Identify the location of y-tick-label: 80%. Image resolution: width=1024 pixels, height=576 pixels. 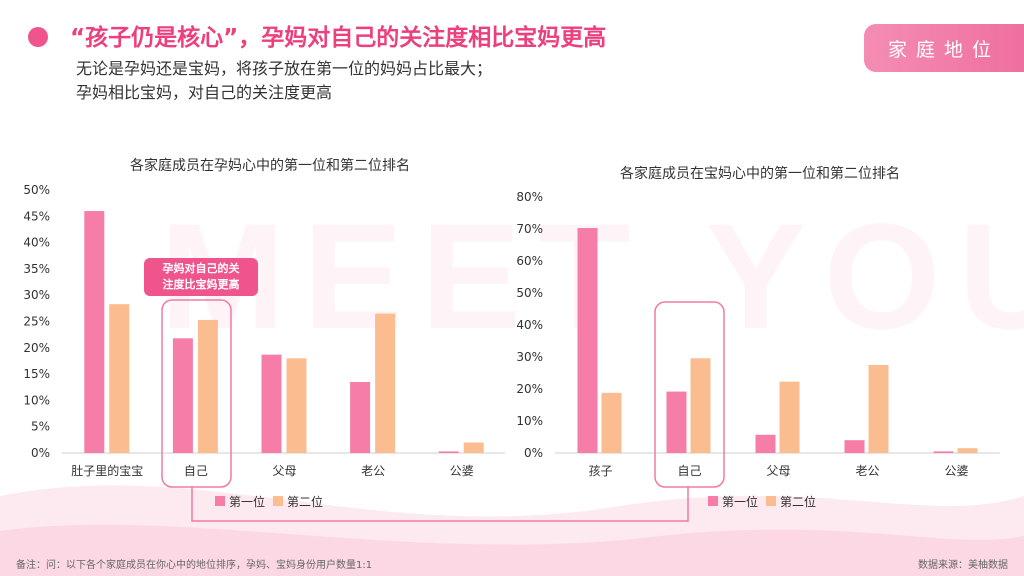
(529, 197).